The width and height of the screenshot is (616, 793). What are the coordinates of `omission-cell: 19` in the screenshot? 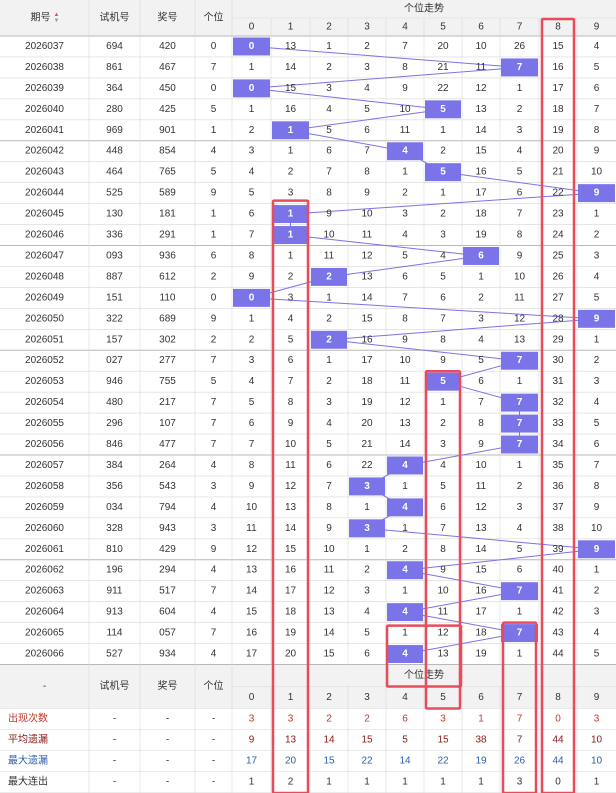 It's located at (481, 235).